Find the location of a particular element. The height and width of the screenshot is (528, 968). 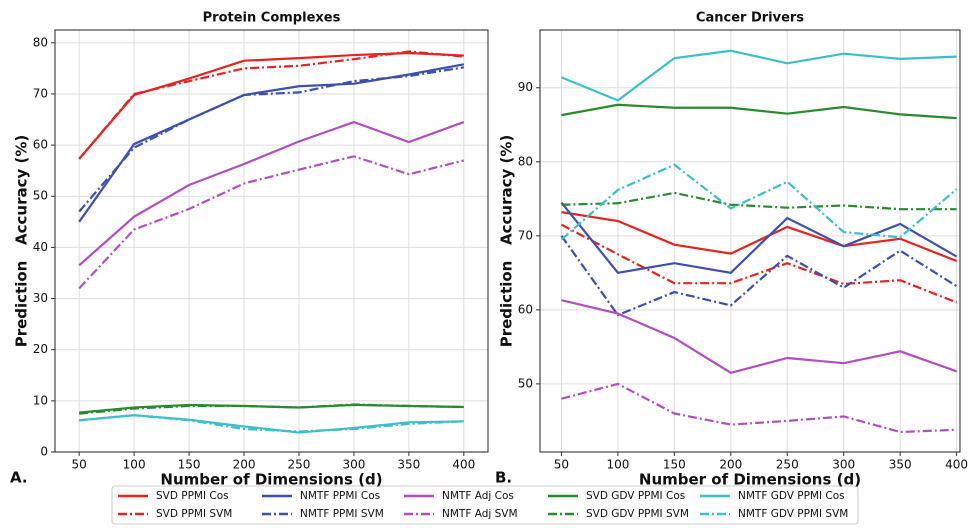

y-tick-label: 0 is located at coordinates (44, 452).